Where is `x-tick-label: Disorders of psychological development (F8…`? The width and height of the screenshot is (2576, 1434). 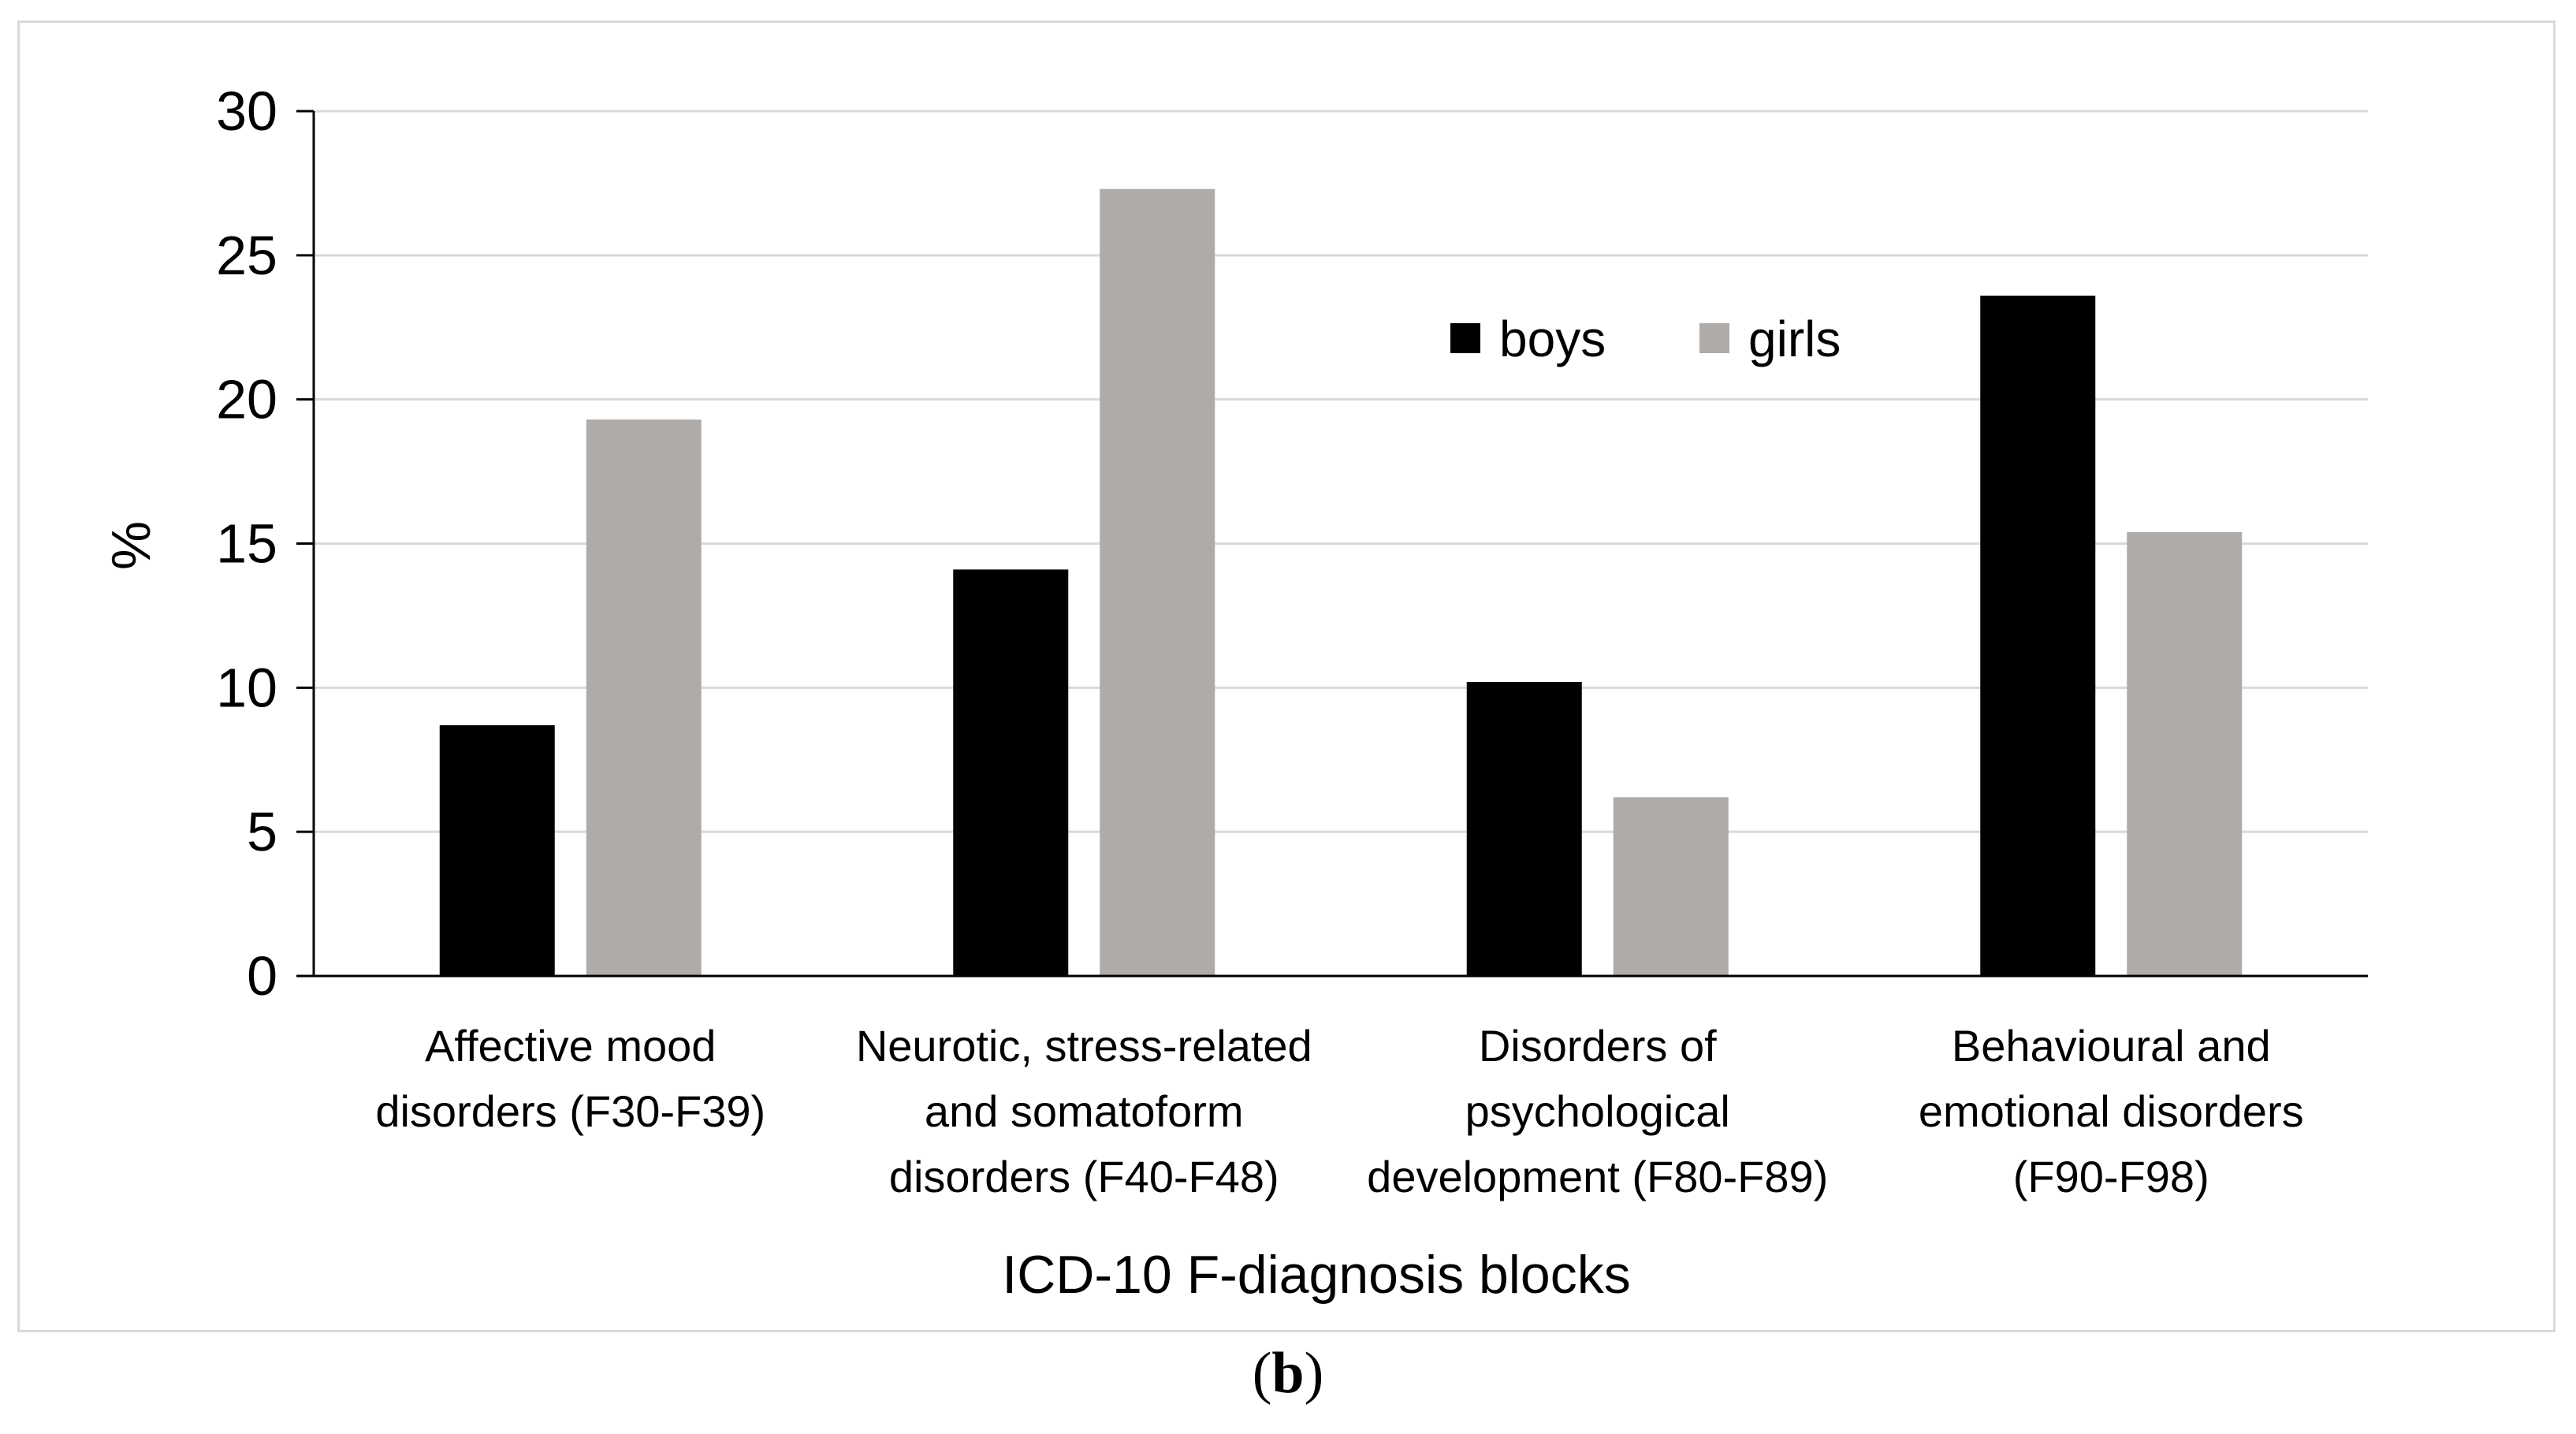 x-tick-label: Disorders of psychological development (F8… is located at coordinates (1597, 1111).